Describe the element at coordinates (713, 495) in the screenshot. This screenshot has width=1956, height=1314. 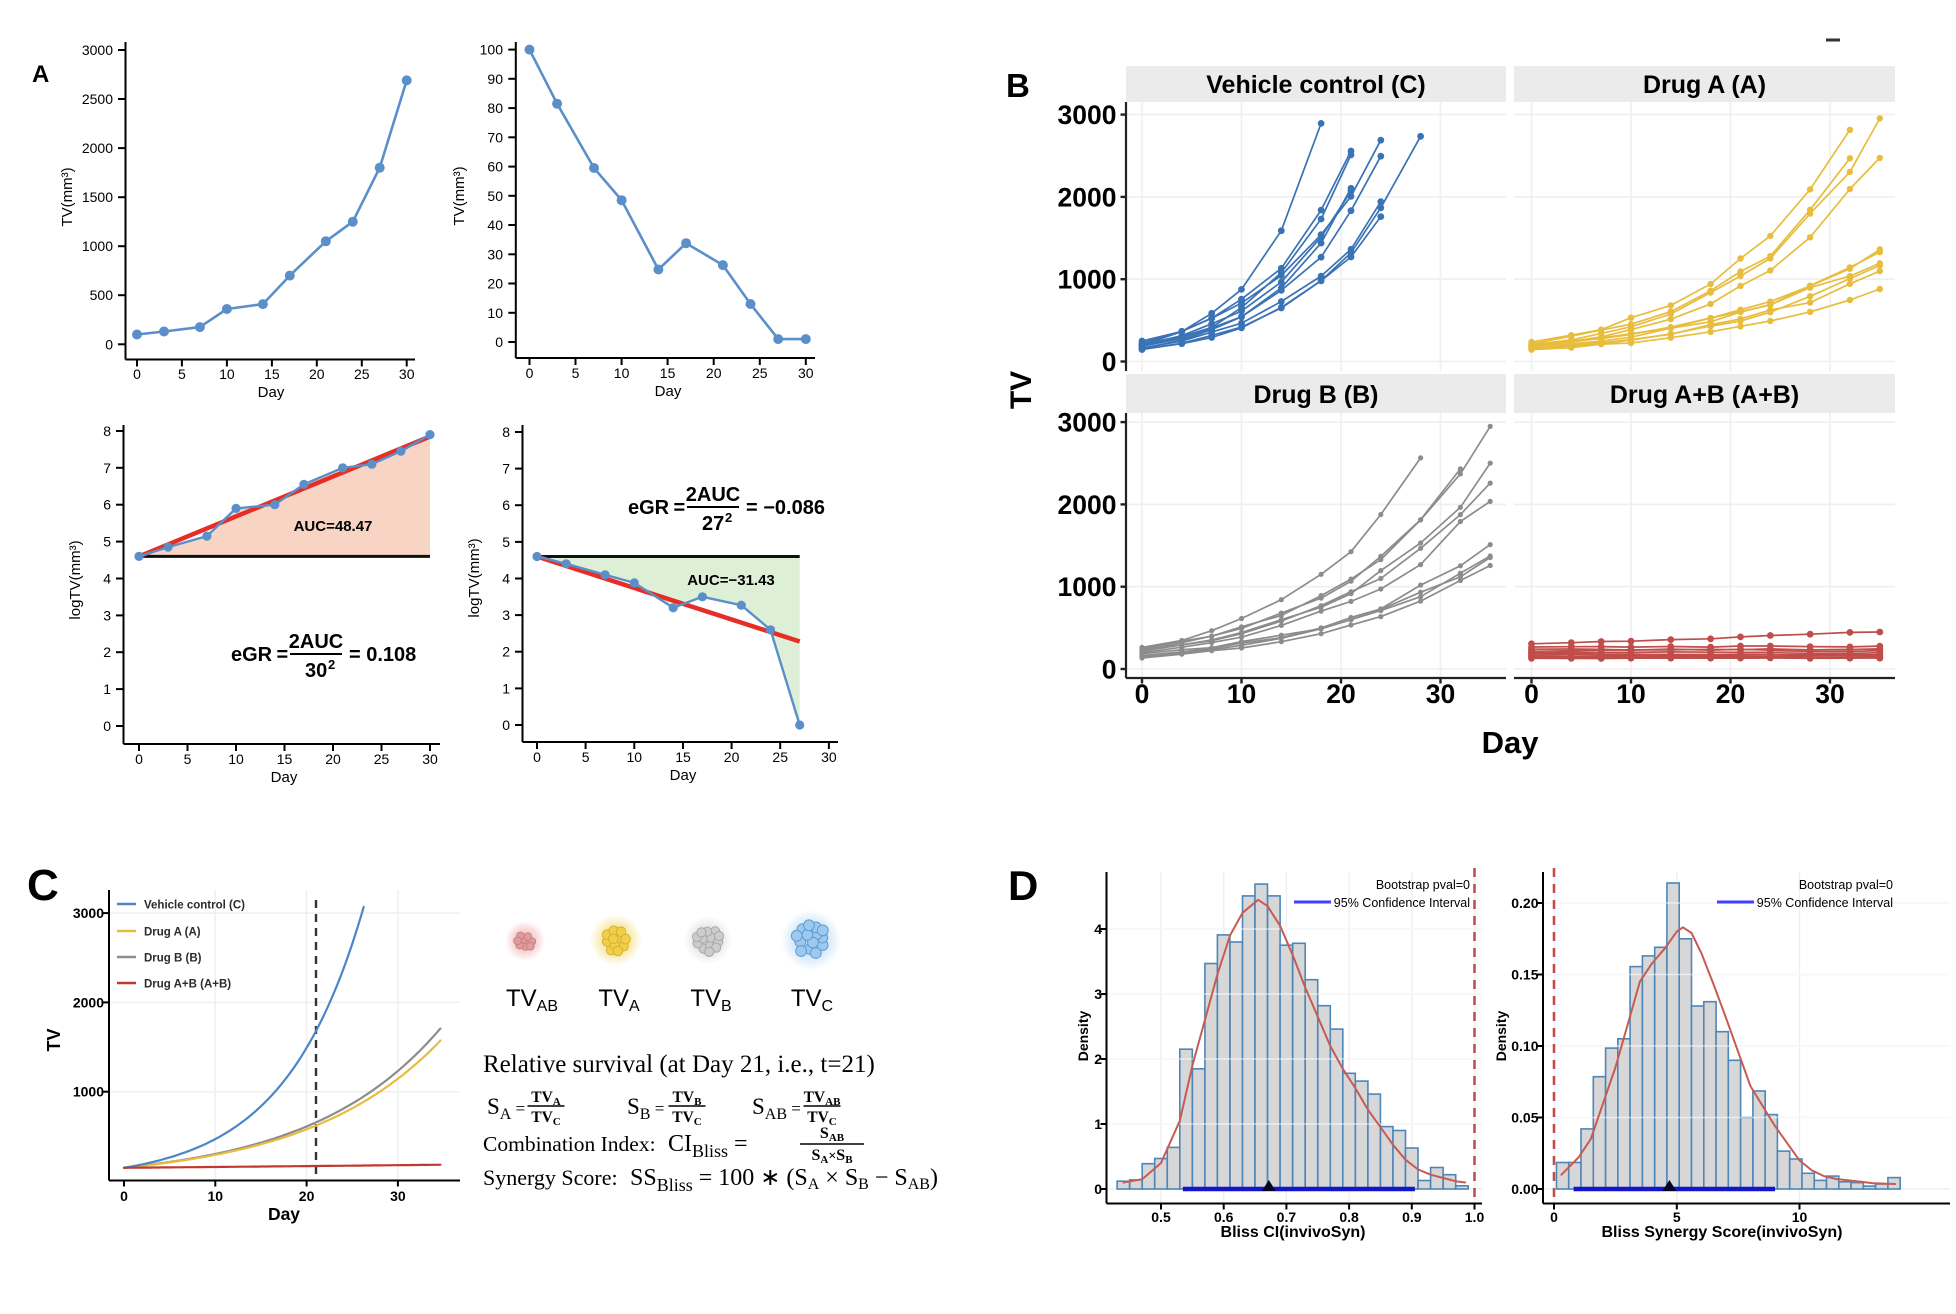
I see `svg-text: 2AUC` at that location.